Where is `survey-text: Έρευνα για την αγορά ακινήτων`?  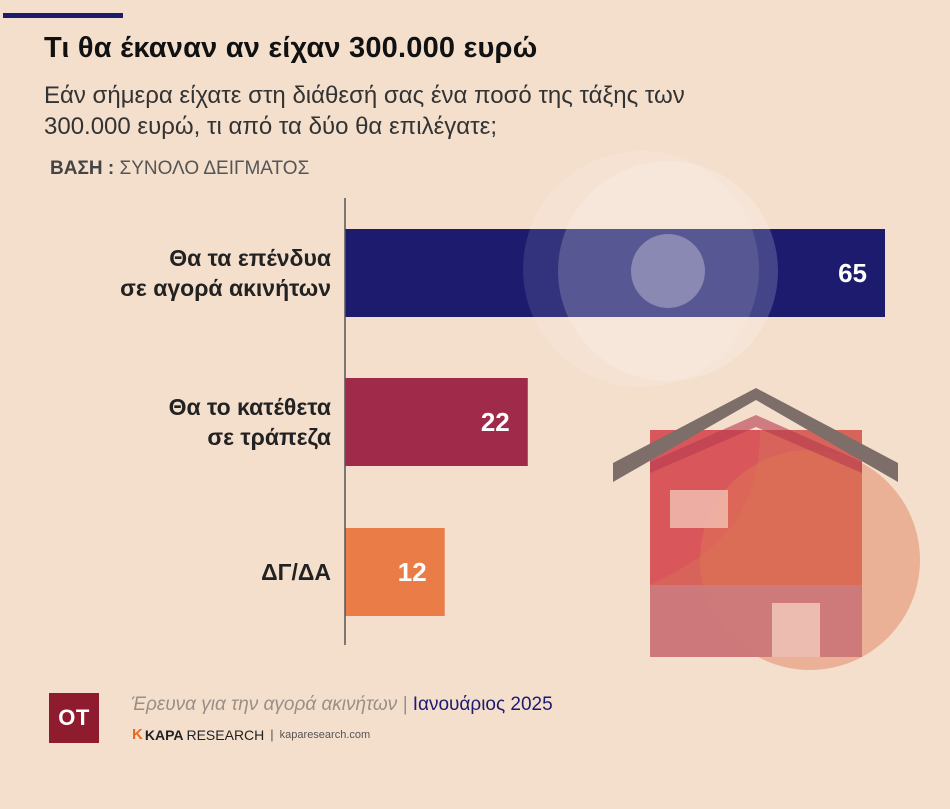 survey-text: Έρευνα για την αγορά ακινήτων is located at coordinates (264, 704).